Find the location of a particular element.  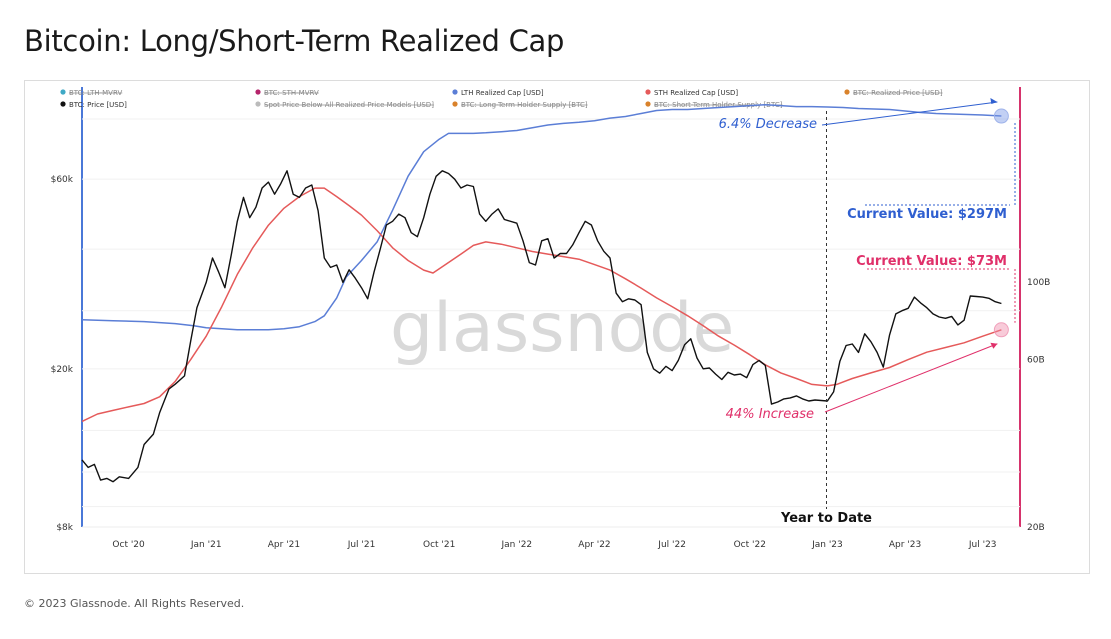

x-tick-label: Jul '23 is located at coordinates (982, 545).